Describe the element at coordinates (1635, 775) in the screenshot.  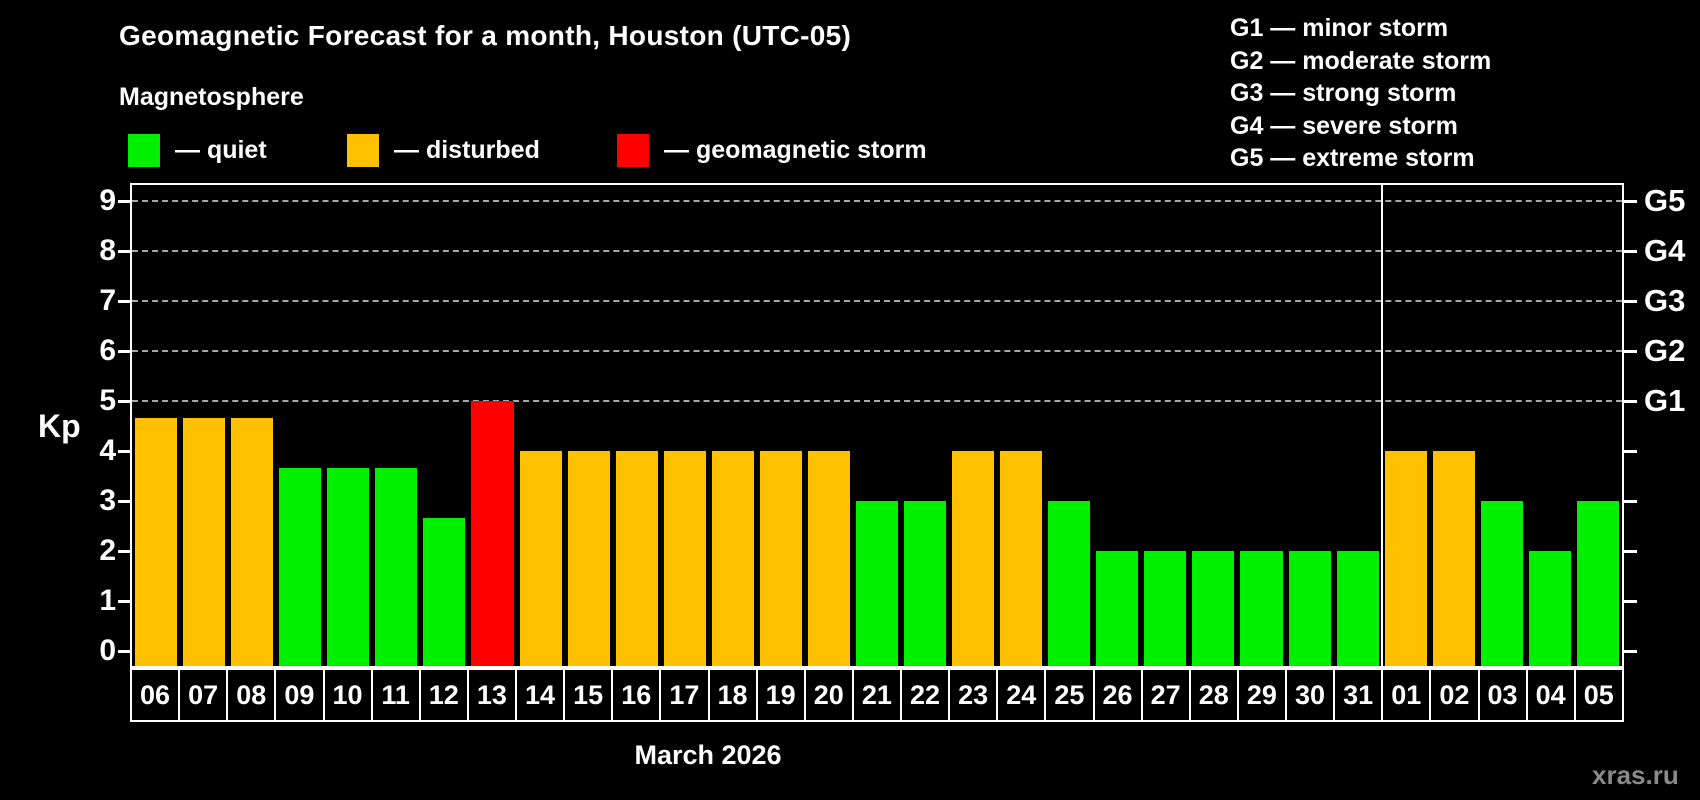
I see `watermark-xras: xras.ru` at that location.